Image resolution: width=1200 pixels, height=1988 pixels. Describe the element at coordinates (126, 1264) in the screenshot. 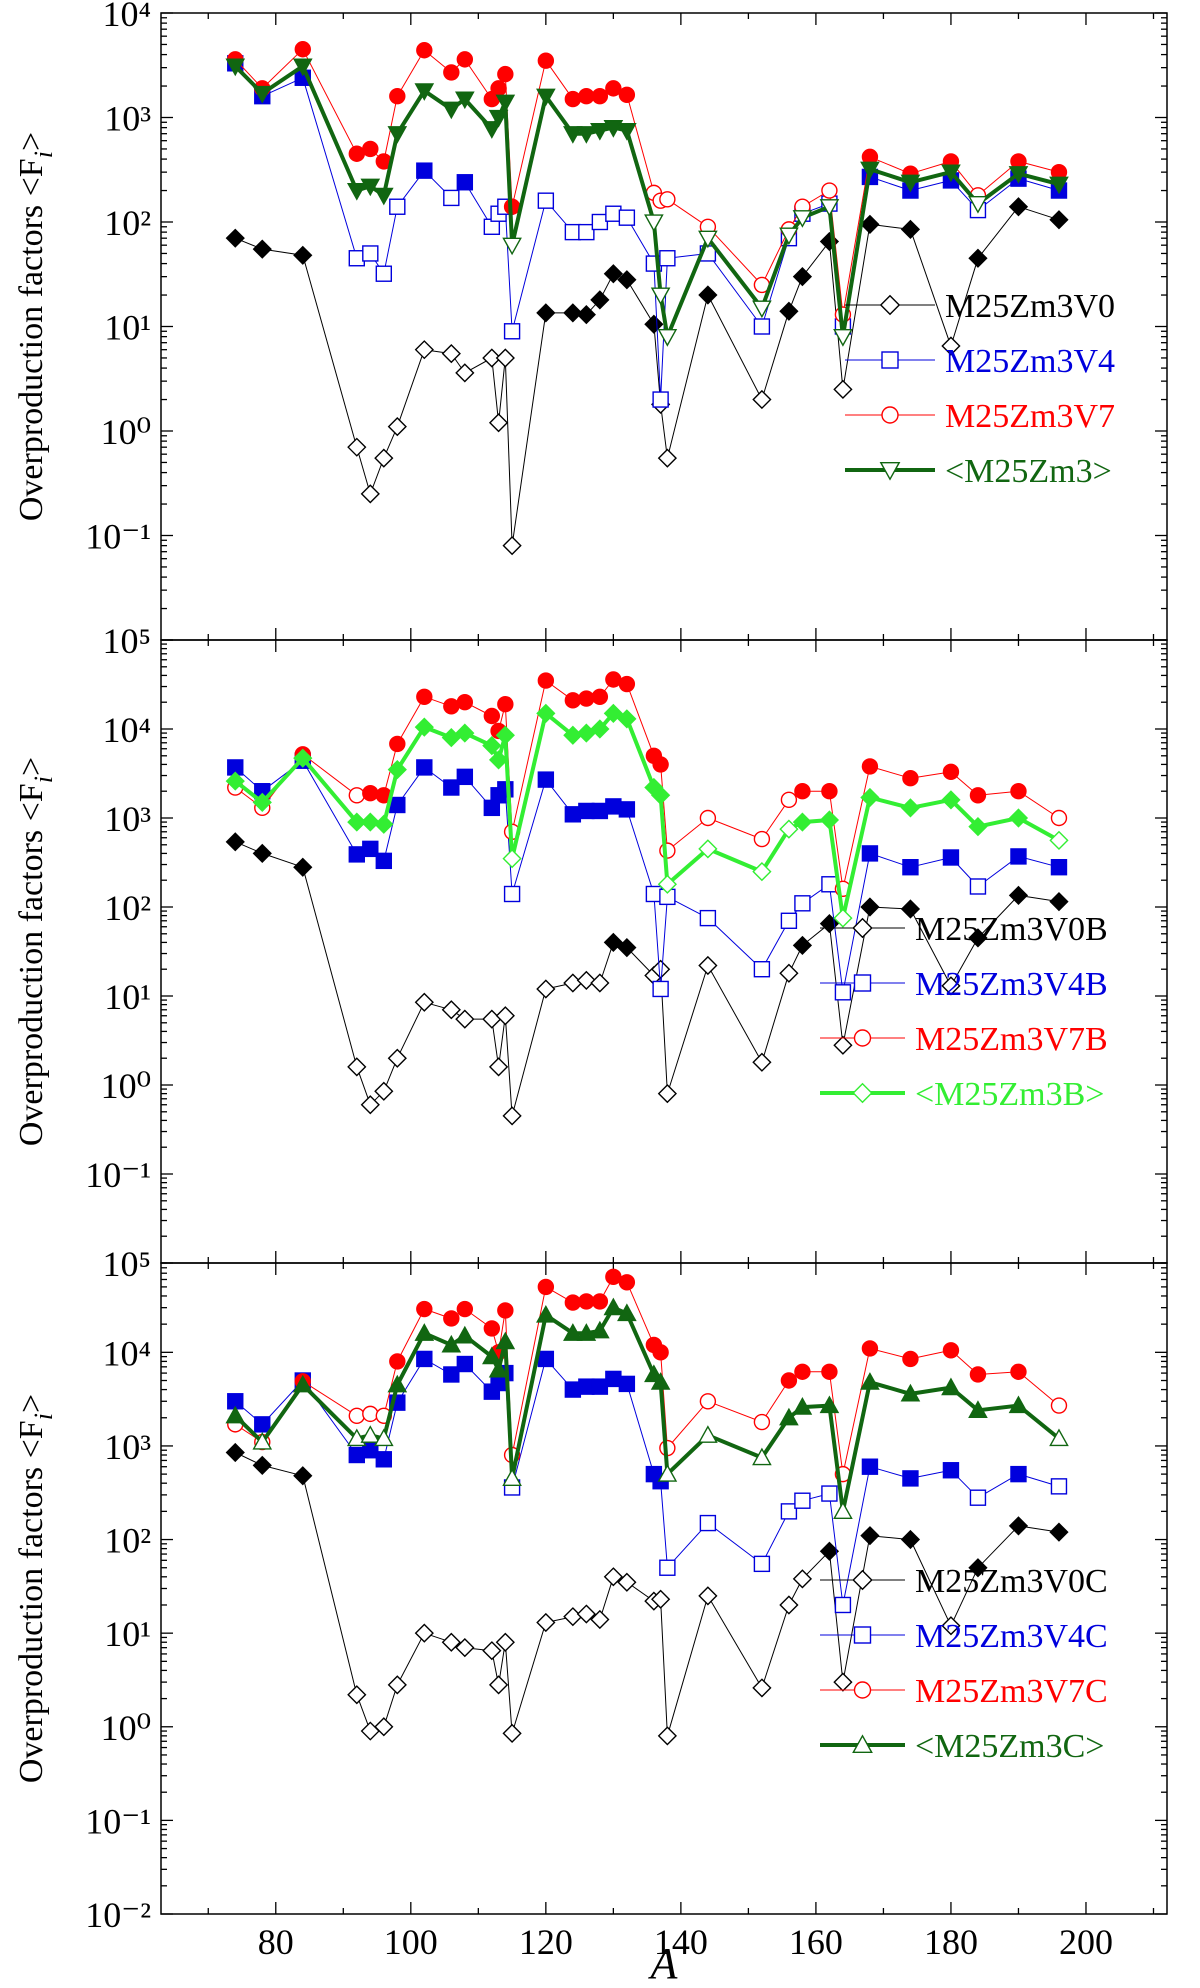

I see `y-tick-label: 10⁵` at that location.